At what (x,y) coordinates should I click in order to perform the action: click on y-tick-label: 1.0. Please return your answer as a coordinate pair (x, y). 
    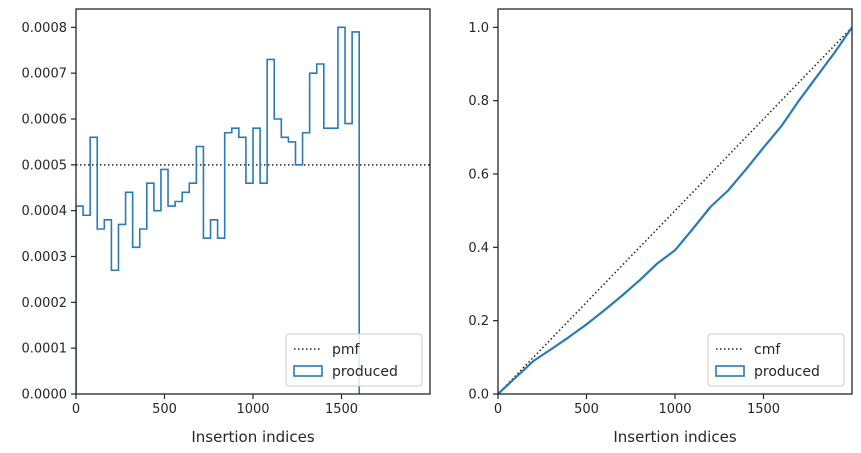
    Looking at the image, I should click on (478, 28).